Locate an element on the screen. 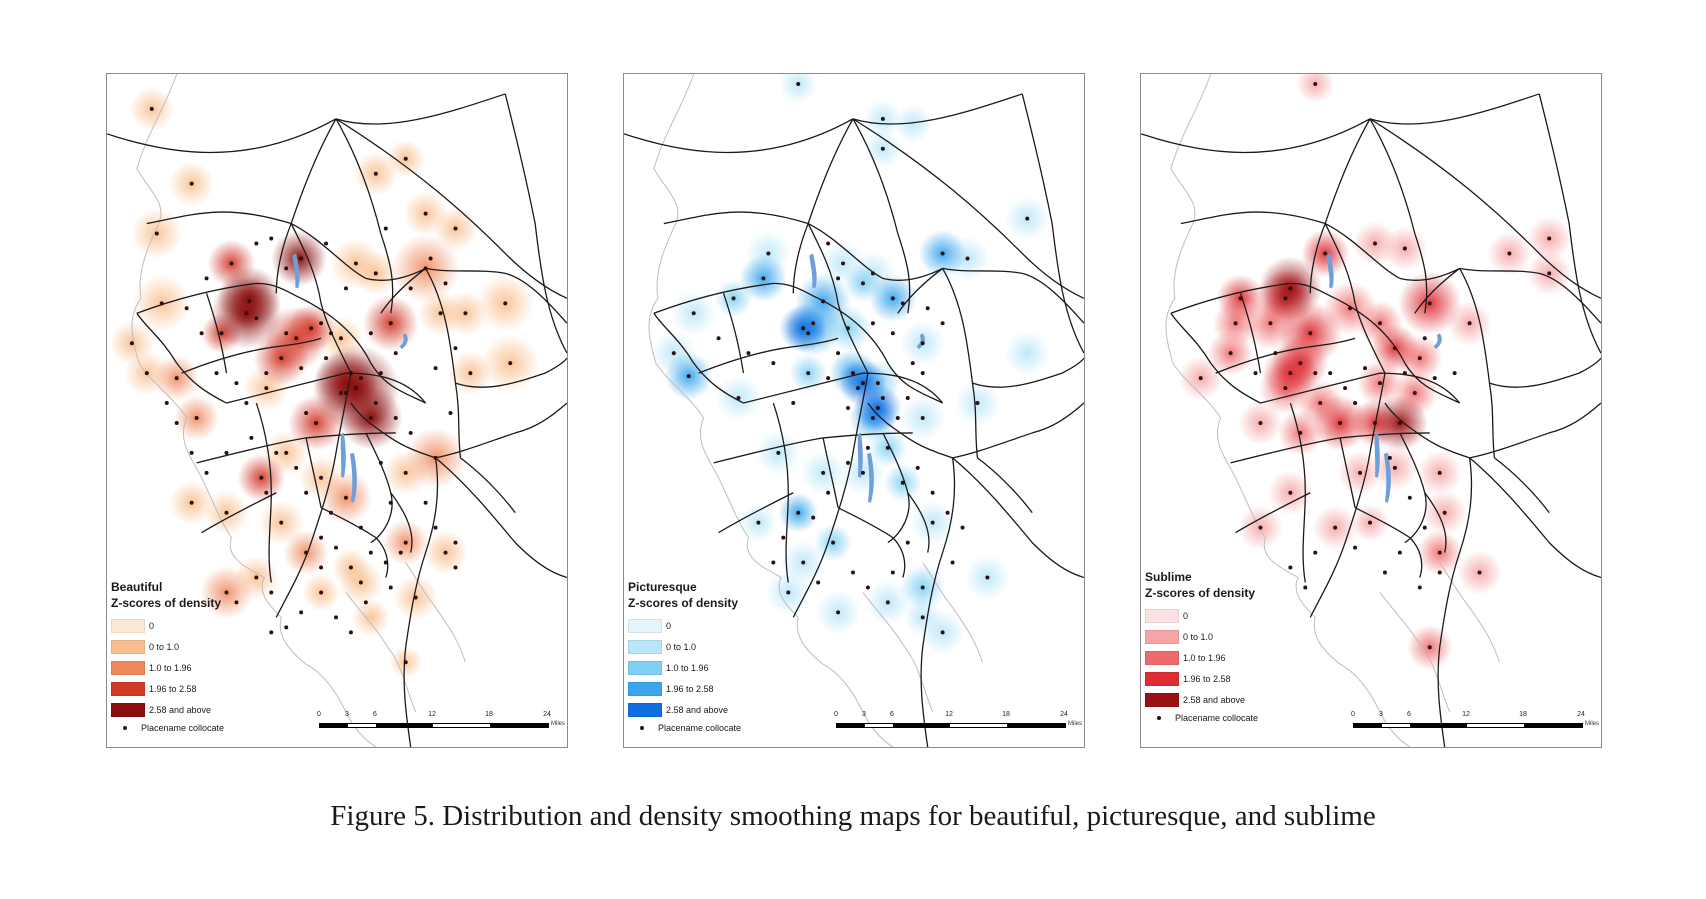 This screenshot has height=899, width=1706. legend-row: 1.96 to 2.58 is located at coordinates (1201, 678).